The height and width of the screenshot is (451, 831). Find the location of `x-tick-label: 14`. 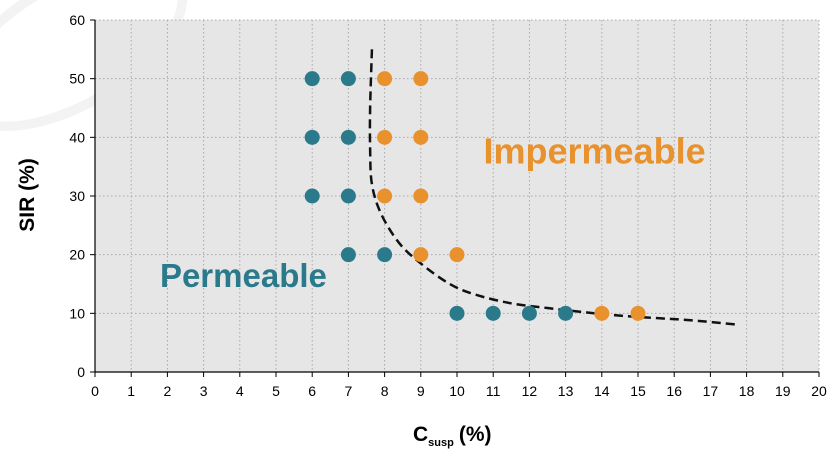

x-tick-label: 14 is located at coordinates (602, 391).